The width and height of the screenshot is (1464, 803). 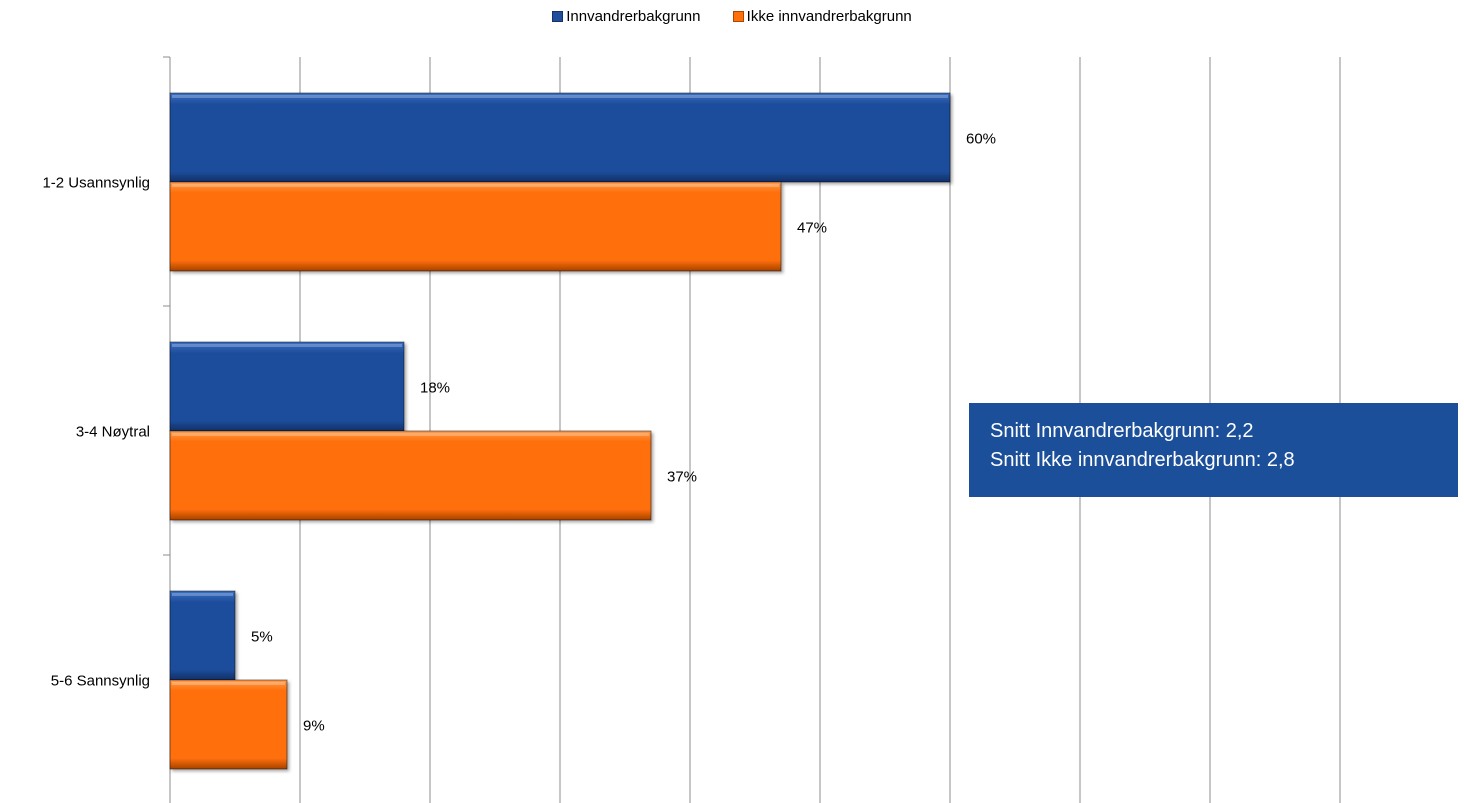 What do you see at coordinates (682, 477) in the screenshot?
I see `data-label: 37%` at bounding box center [682, 477].